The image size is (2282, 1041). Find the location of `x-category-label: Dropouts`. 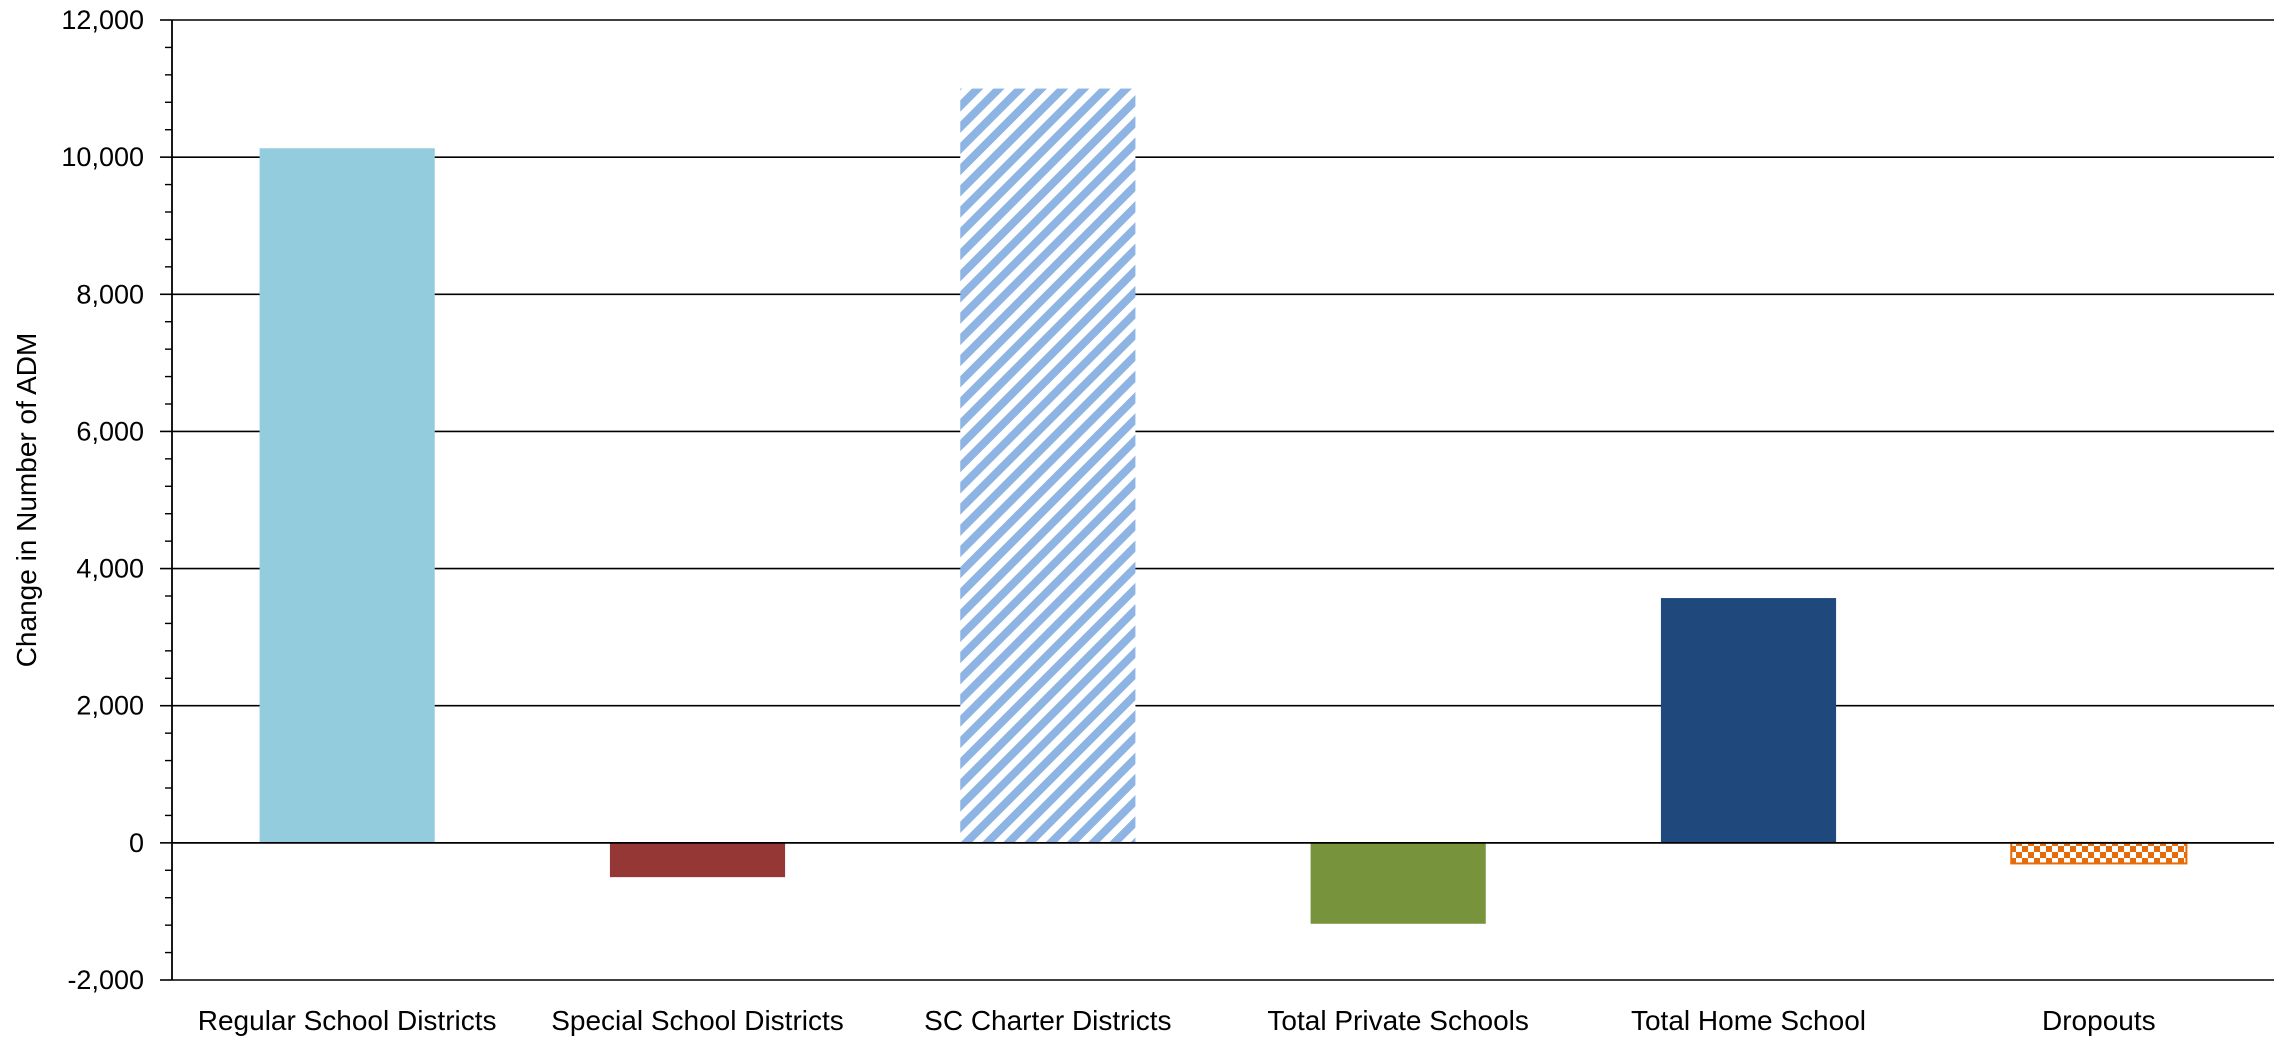

x-category-label: Dropouts is located at coordinates (2099, 1020).